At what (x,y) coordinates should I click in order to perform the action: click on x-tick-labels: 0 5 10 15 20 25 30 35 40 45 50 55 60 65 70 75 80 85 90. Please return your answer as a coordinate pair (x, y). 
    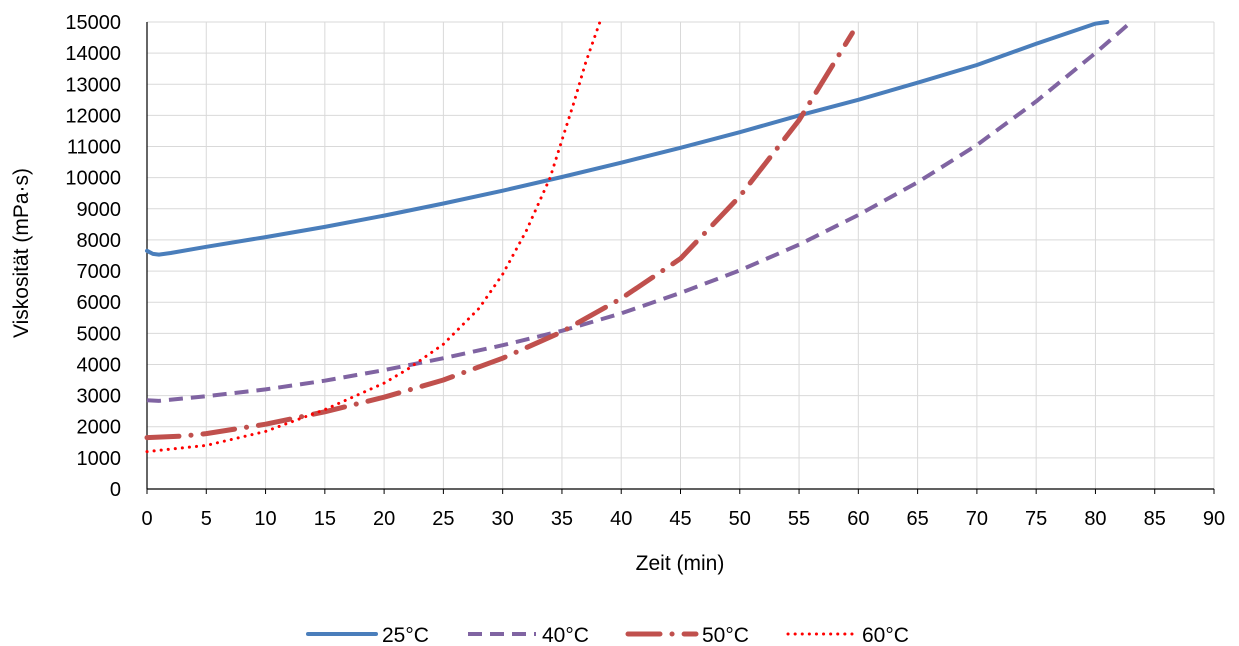
    Looking at the image, I should click on (683, 519).